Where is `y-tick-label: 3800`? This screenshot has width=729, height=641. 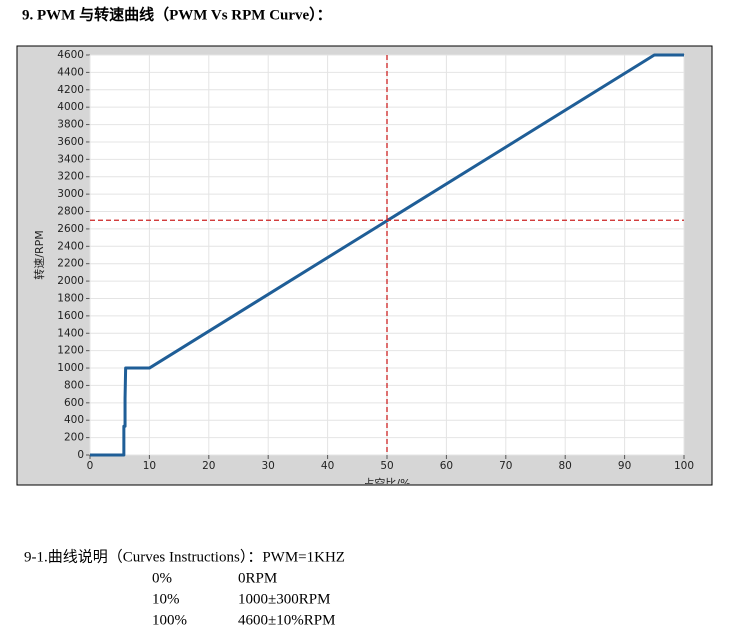
y-tick-label: 3800 is located at coordinates (70, 125).